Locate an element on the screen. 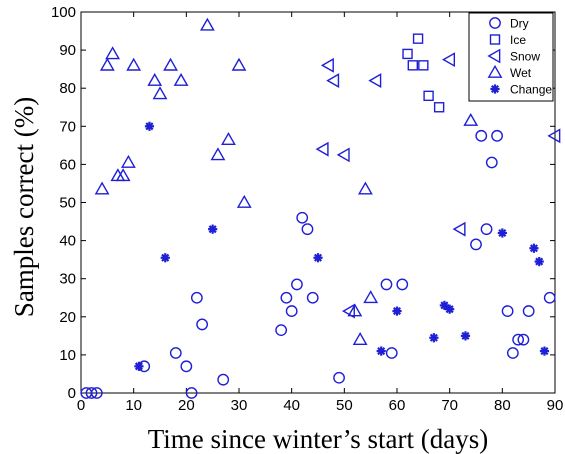  y-axis-title: Samples correct (%) is located at coordinates (24, 207).